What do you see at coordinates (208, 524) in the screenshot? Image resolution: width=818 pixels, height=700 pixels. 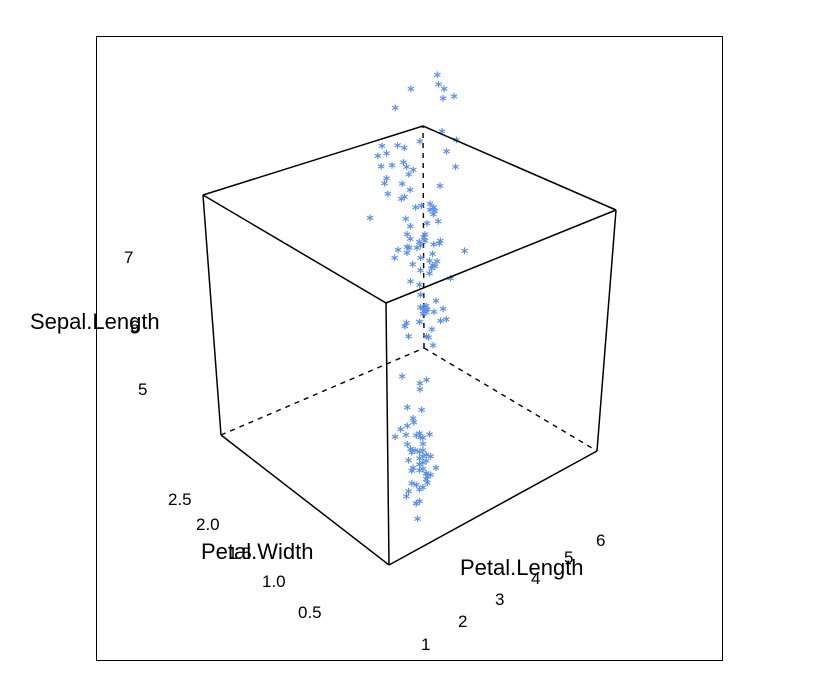 I see `tick-label-petal-width-2-0: 2.0` at bounding box center [208, 524].